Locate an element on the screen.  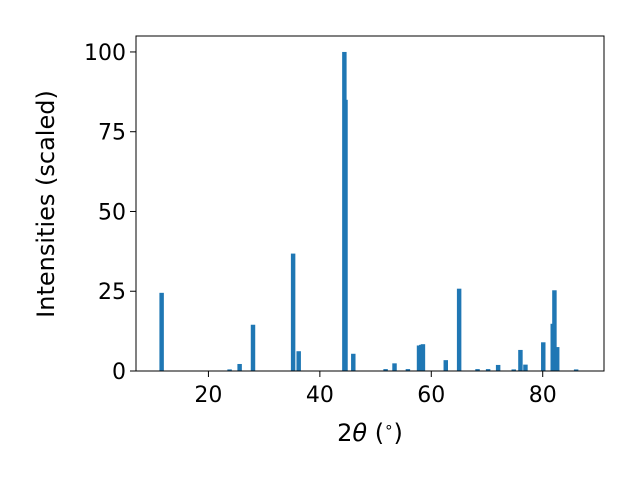
y-axis-ticks: 0 25 50 75 100 is located at coordinates (110, 213).